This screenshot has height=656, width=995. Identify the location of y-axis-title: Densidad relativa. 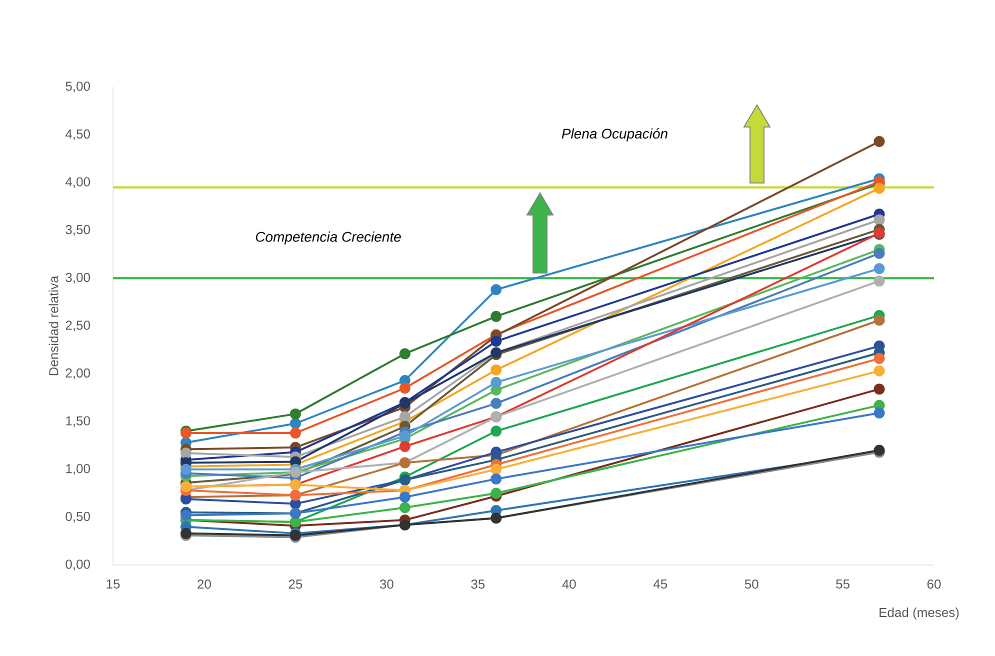
(53, 326).